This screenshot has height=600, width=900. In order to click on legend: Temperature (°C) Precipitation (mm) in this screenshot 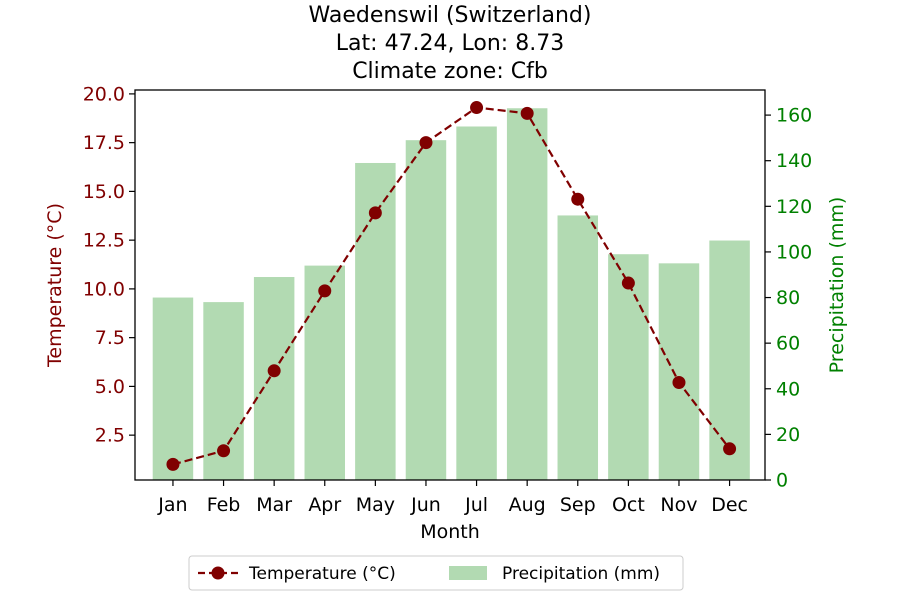, I will do `click(436, 573)`.